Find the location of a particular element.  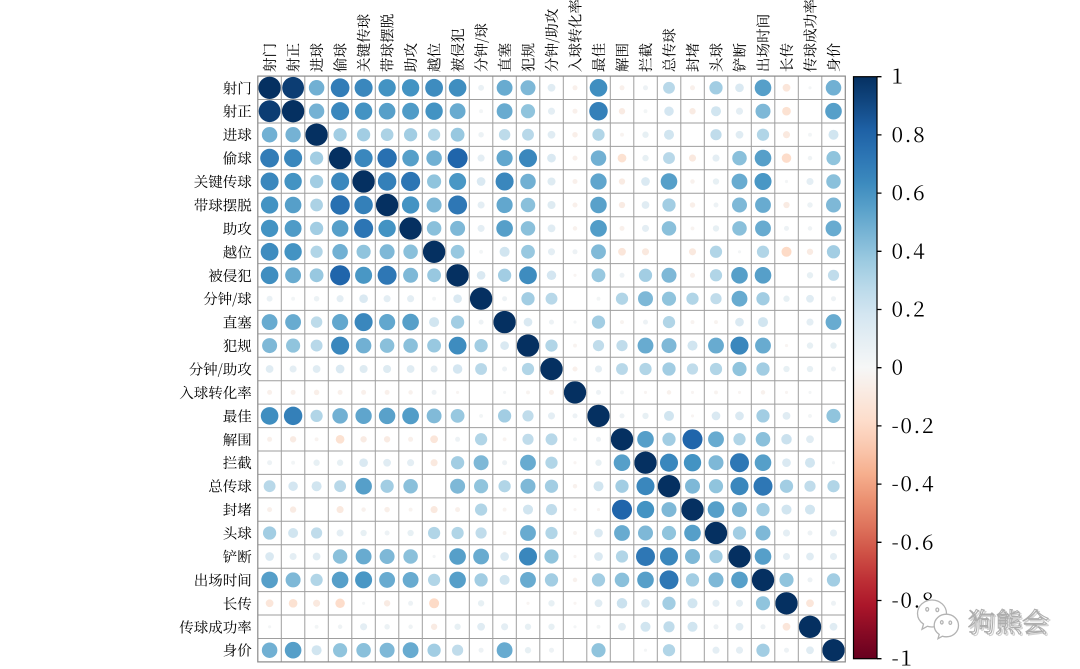

svg-text: -1 is located at coordinates (903, 656).